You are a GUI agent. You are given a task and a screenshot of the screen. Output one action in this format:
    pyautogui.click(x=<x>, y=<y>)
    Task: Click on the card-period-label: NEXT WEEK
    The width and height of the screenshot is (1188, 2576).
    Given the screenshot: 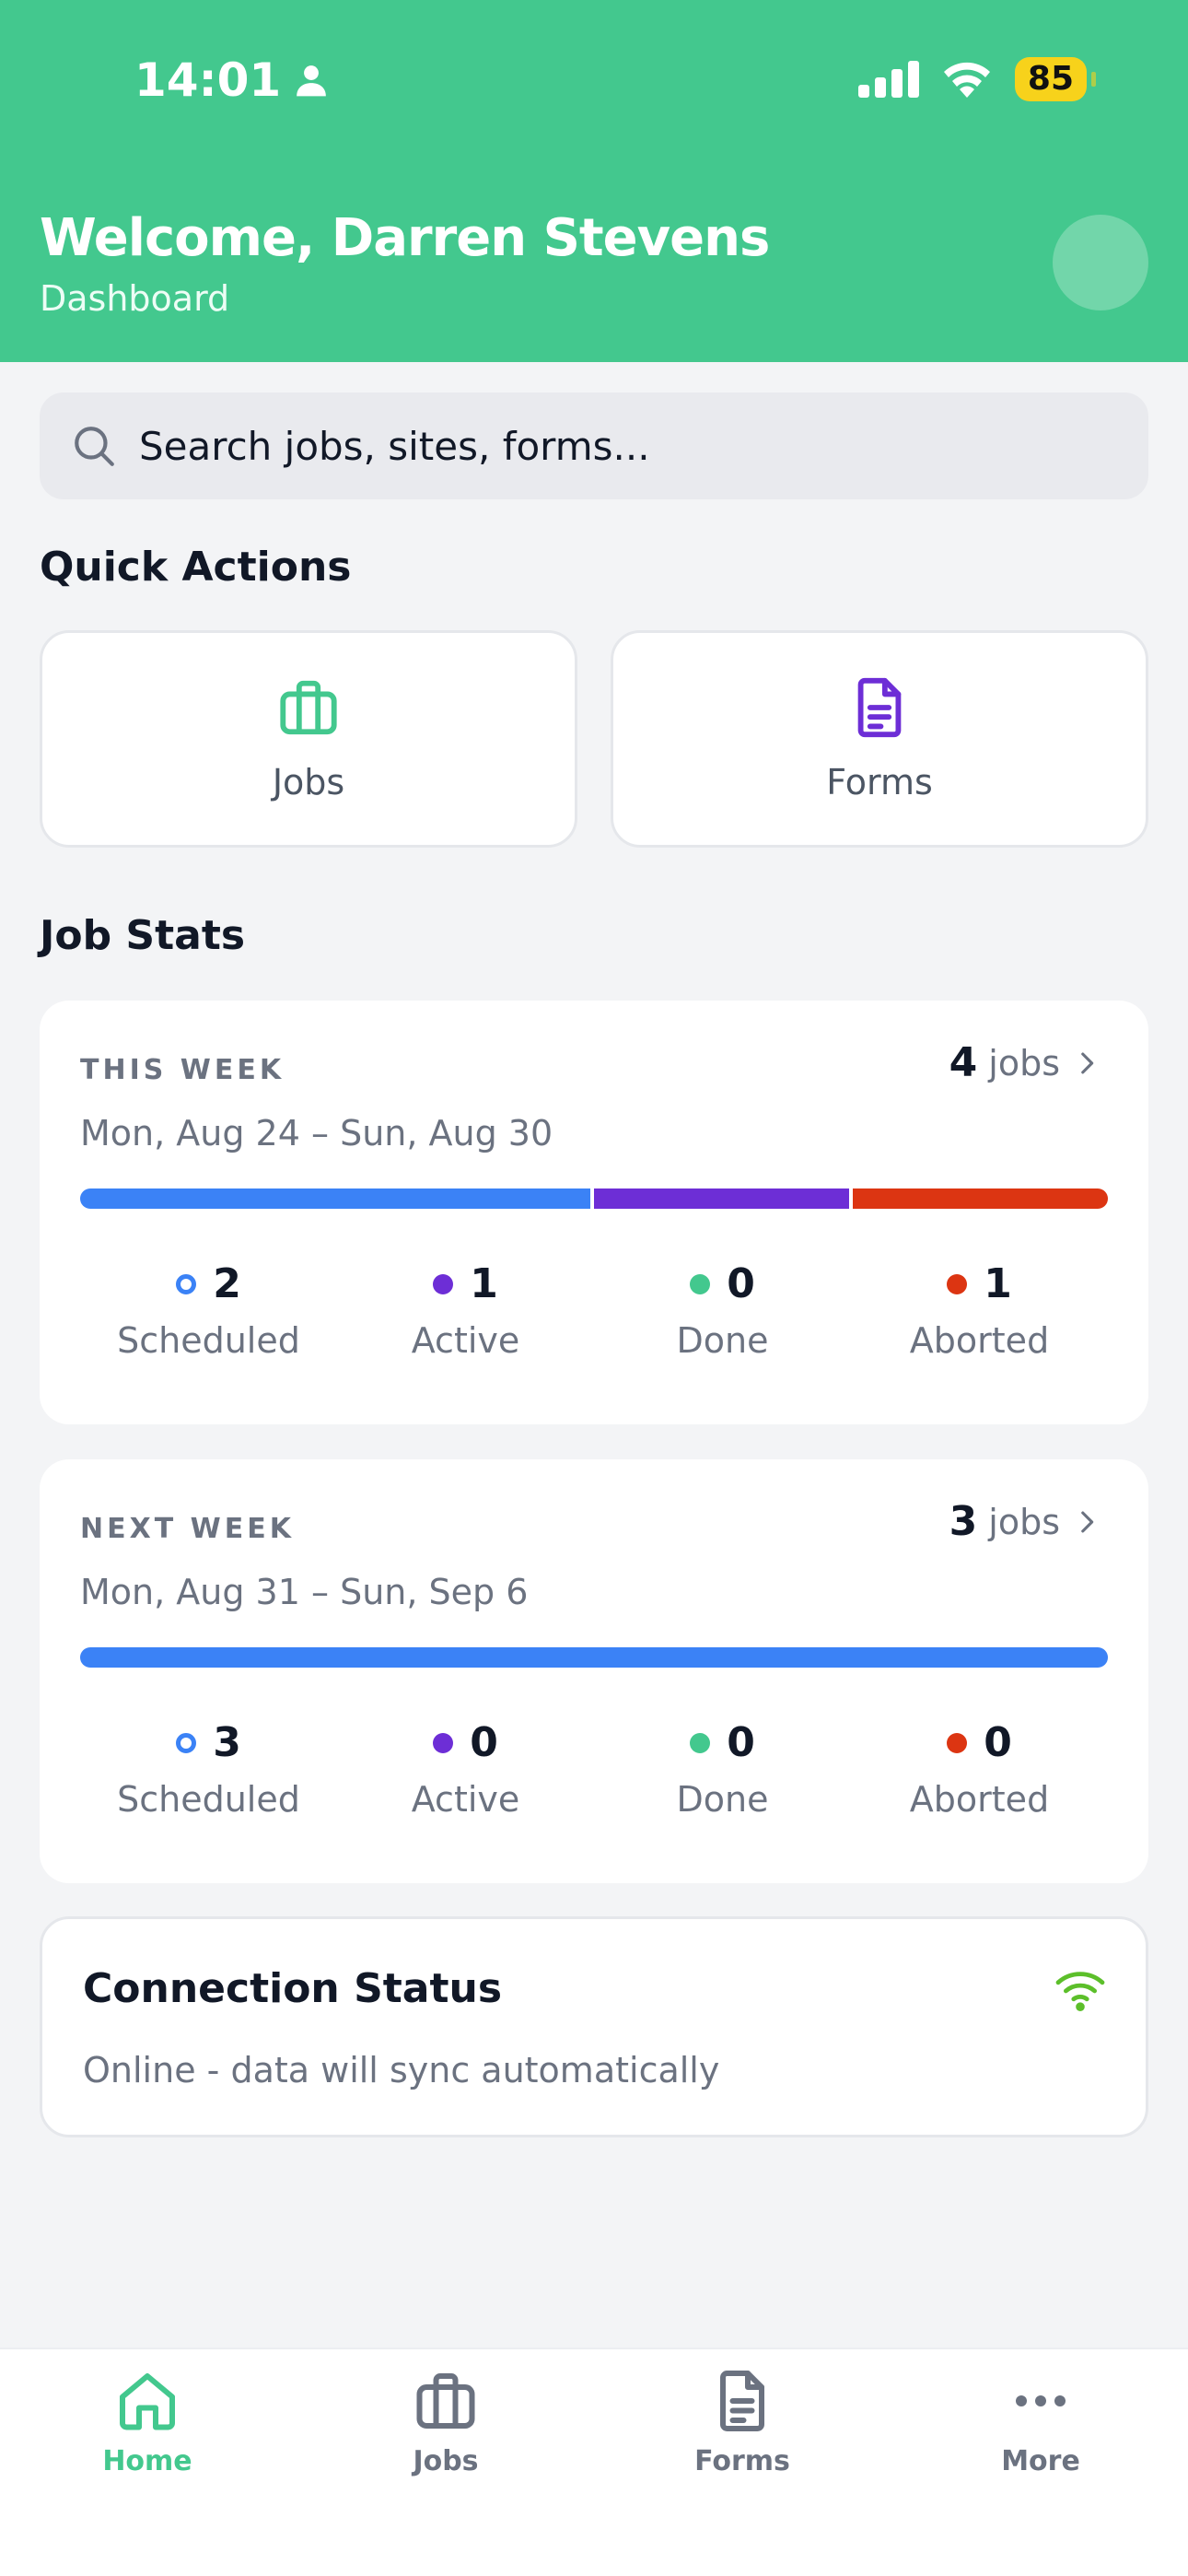 What is the action you would take?
    pyautogui.click(x=187, y=1529)
    